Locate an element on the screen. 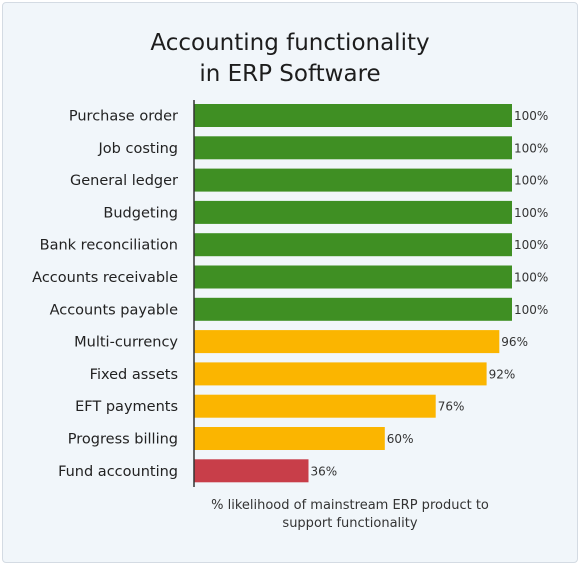 The height and width of the screenshot is (565, 580). x-axis-label-line2: support functionality is located at coordinates (350, 523).